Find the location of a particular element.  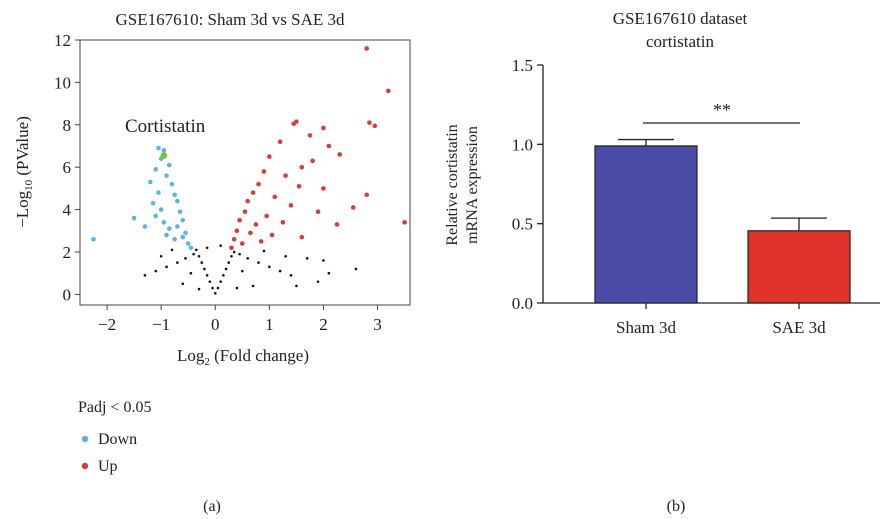

volcano-y-tick-label: 4 is located at coordinates (67, 210).